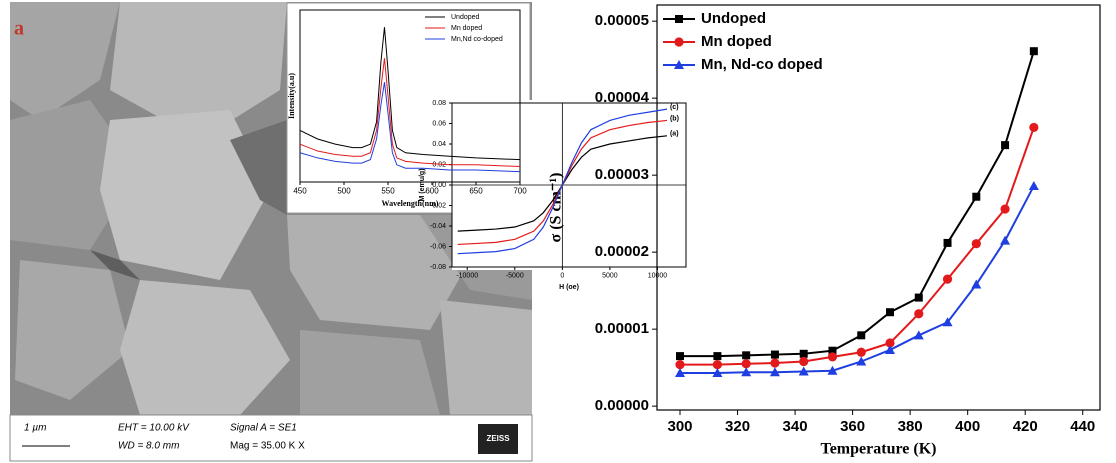 The width and height of the screenshot is (1116, 463). Describe the element at coordinates (439, 164) in the screenshot. I see `y-tick-label: 0.02` at that location.